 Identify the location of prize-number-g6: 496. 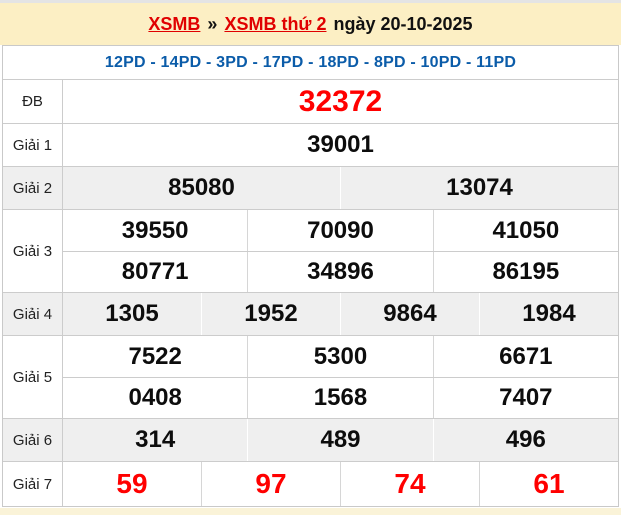
(525, 440).